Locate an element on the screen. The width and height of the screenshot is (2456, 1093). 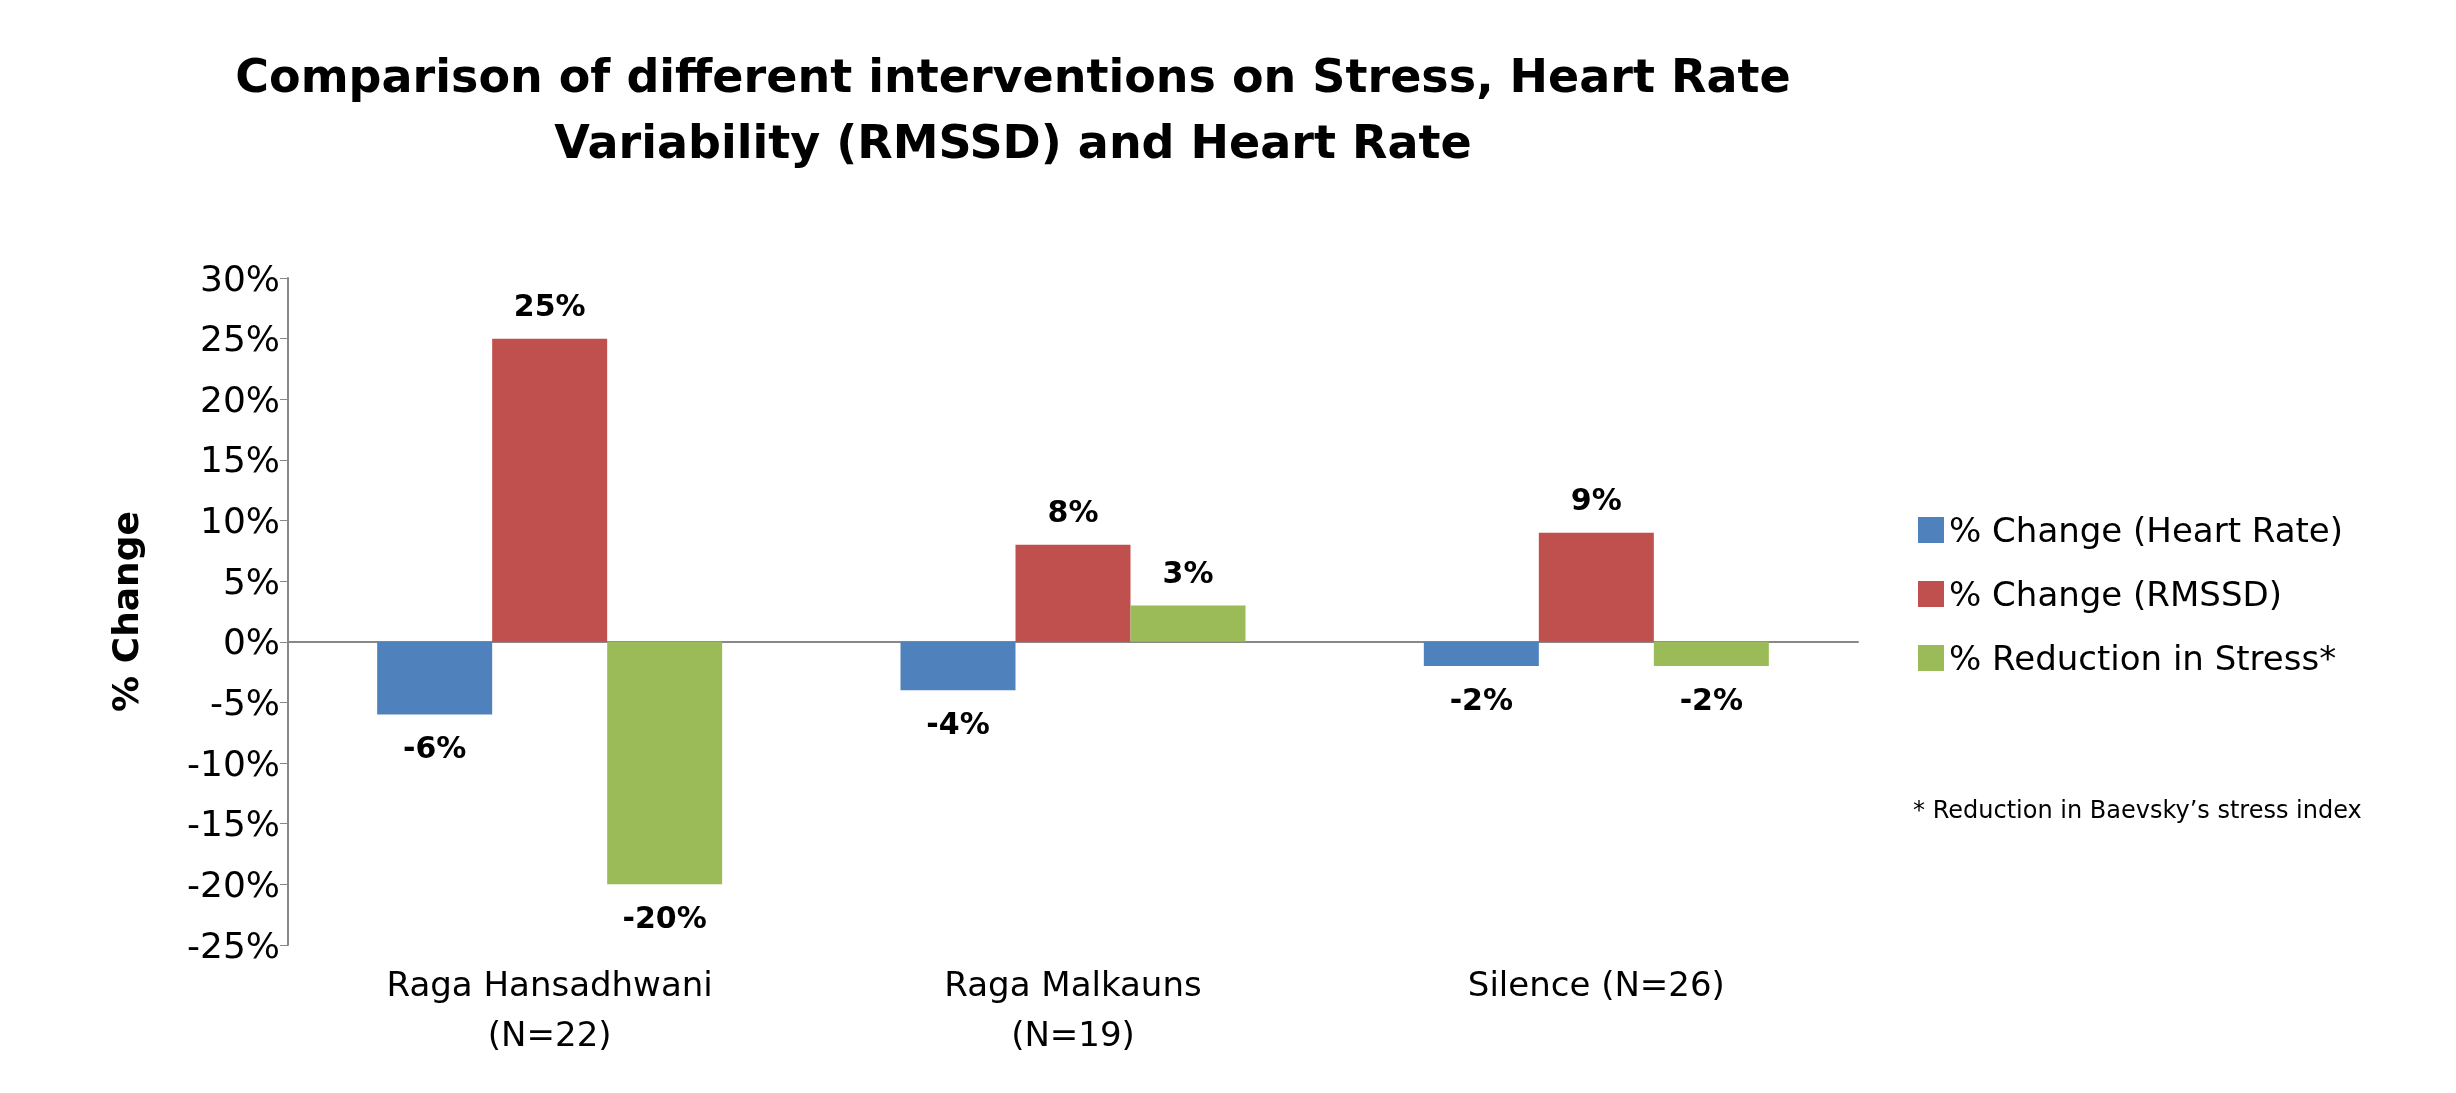
y-tick-label: 15% is located at coordinates (239, 460).